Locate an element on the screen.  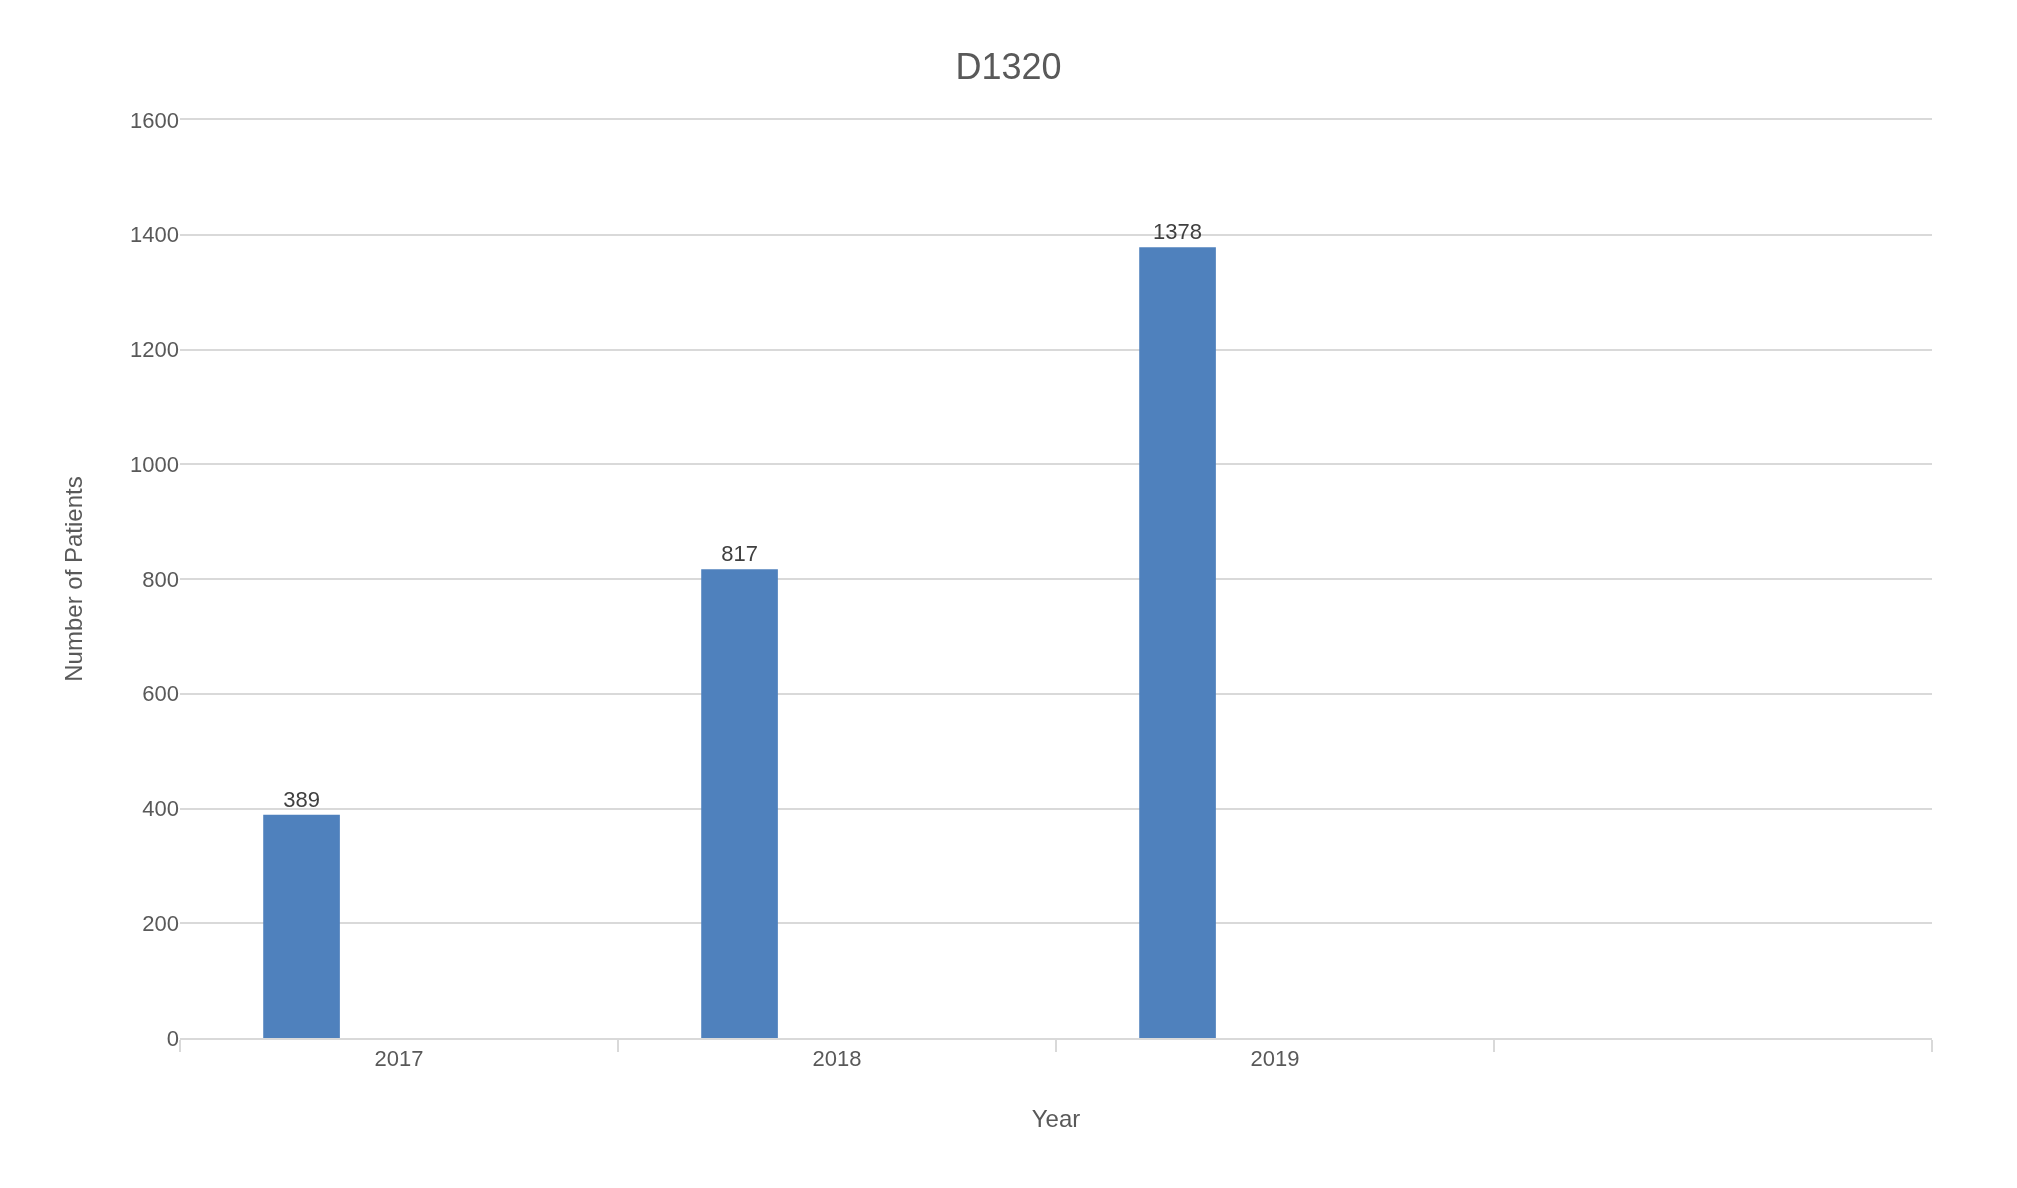
x-tick-label: 2017 is located at coordinates (399, 1059).